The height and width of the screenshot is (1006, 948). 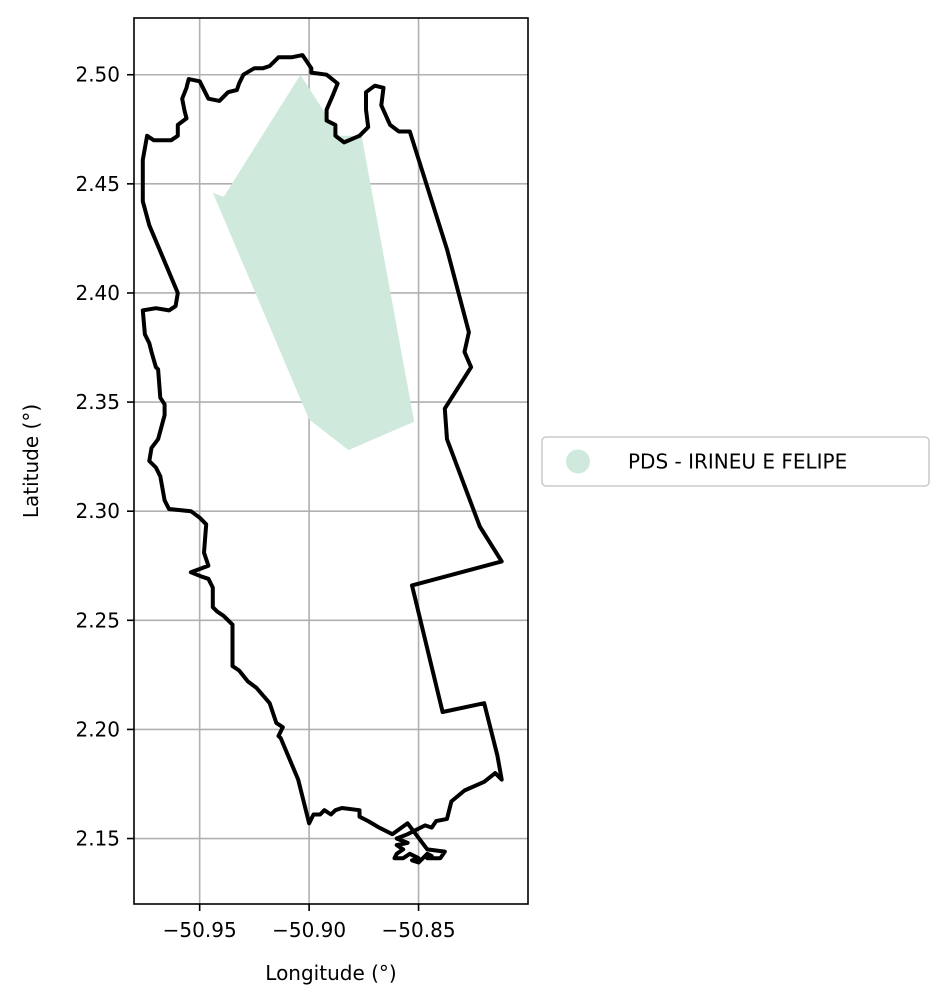 What do you see at coordinates (419, 930) in the screenshot?
I see `x-tick-label-2: −50.85` at bounding box center [419, 930].